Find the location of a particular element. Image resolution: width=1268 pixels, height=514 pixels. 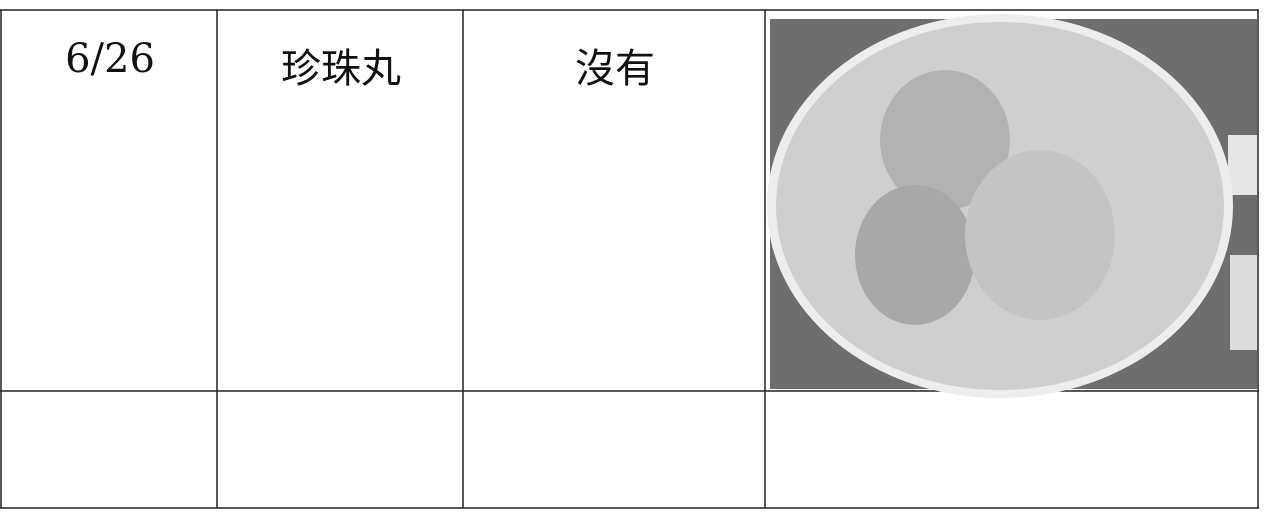

item-cell: 珍珠丸 is located at coordinates (341, 69).